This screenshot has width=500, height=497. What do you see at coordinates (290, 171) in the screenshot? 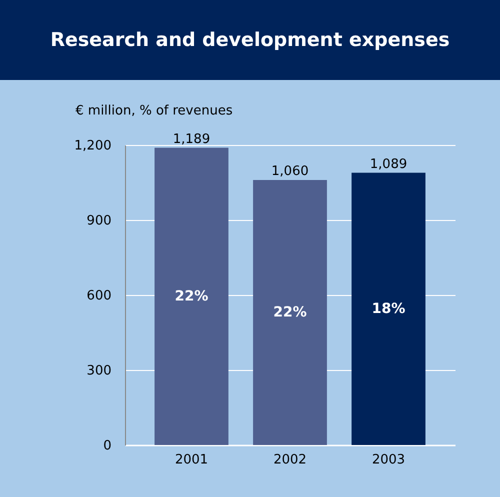
I see `data-label: 1,060` at bounding box center [290, 171].